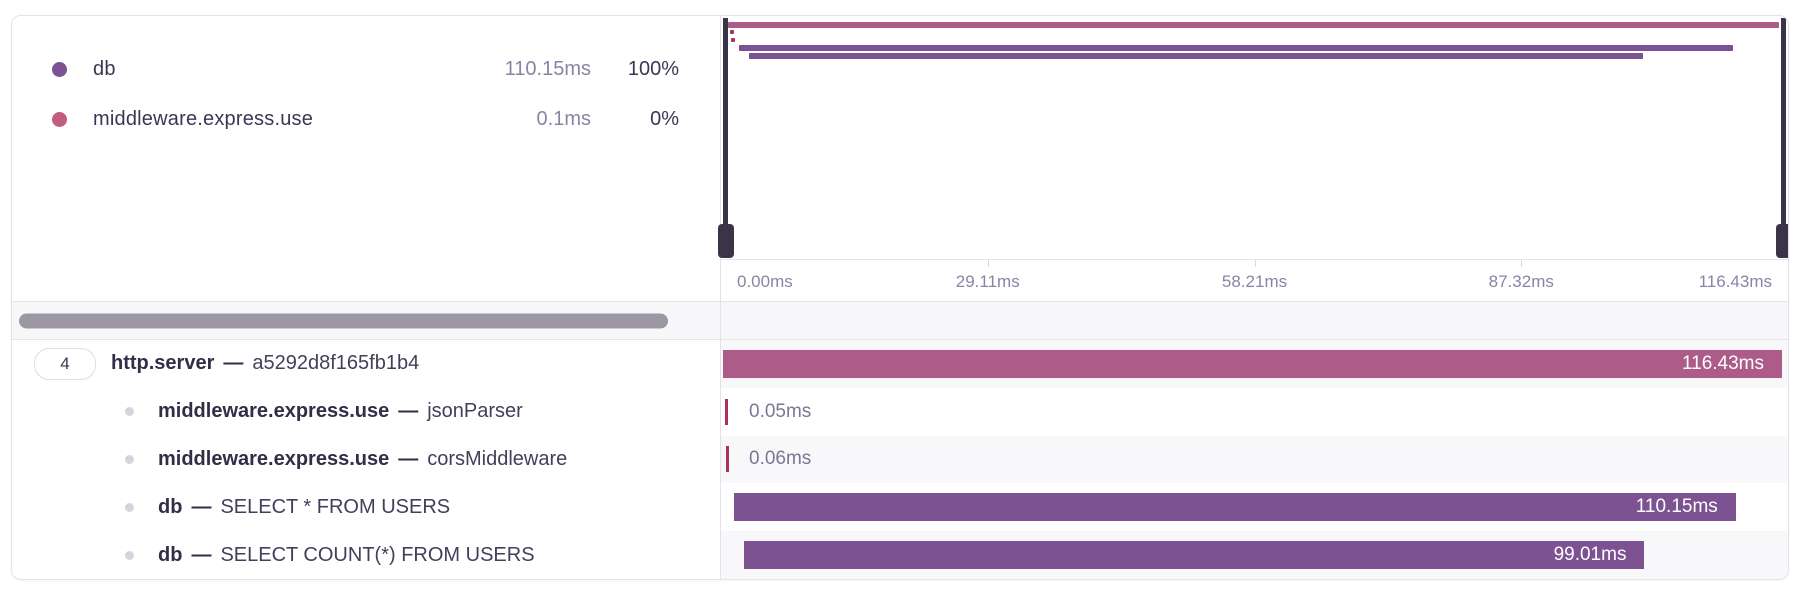 The image size is (1800, 594). I want to click on span-tree-cell: 4 http.server — a5292d8f165fb1b4, so click(366, 364).